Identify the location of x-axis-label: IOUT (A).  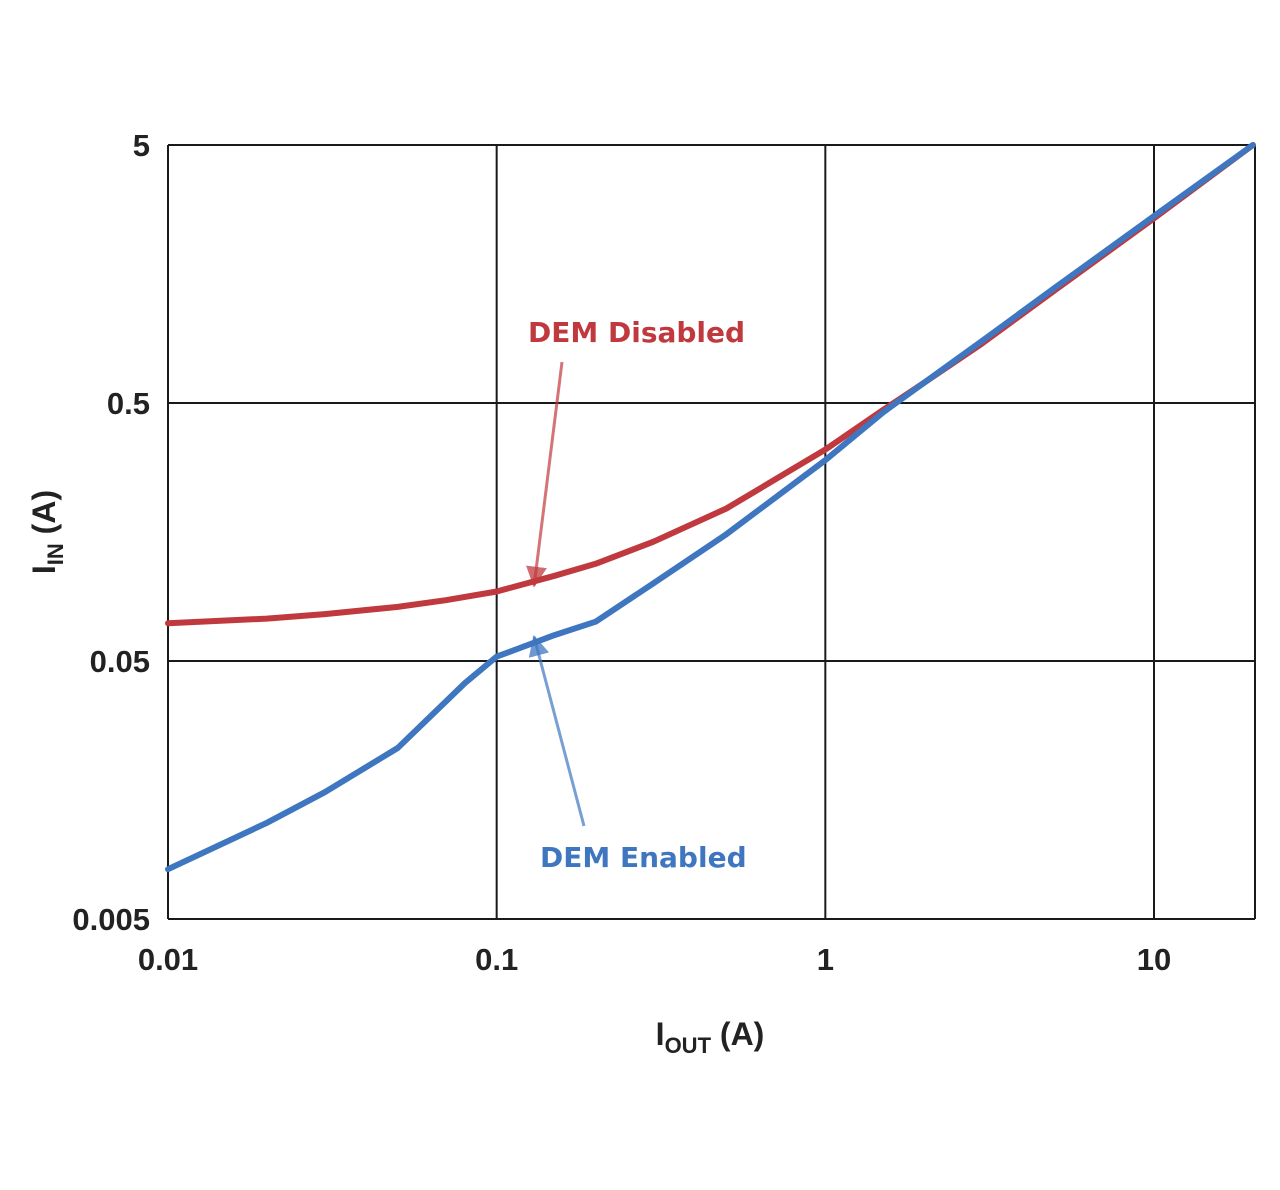
(710, 1037).